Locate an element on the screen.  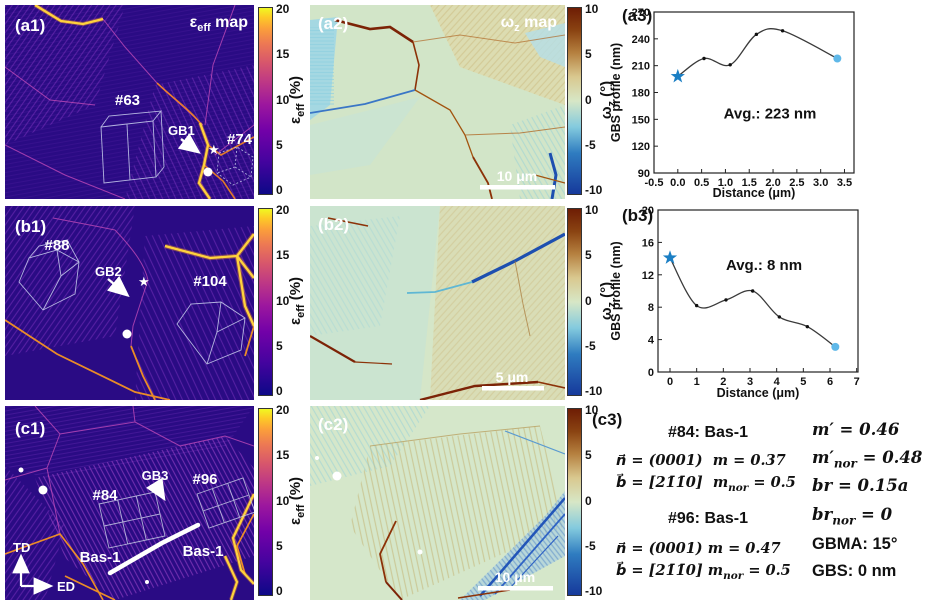
x-tick-label: 6 is located at coordinates (830, 382).